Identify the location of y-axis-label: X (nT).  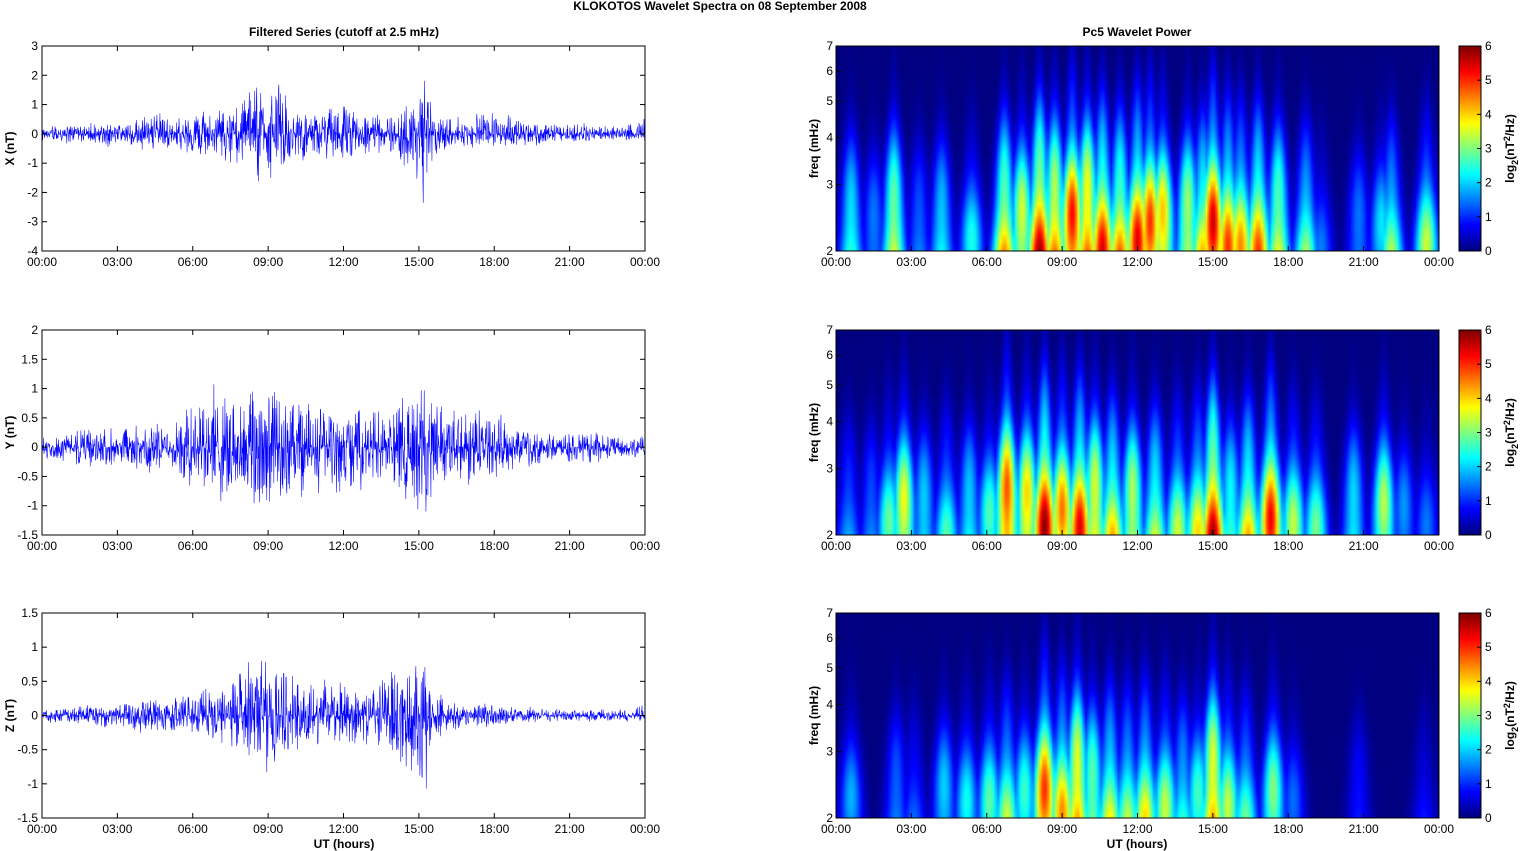
(10, 149).